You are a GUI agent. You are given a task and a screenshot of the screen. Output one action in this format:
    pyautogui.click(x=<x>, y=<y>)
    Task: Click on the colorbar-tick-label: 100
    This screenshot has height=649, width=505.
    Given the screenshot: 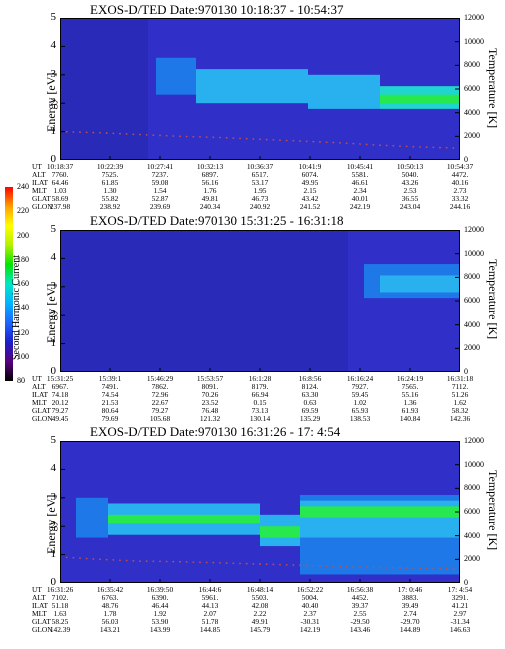 What is the action you would take?
    pyautogui.click(x=23, y=356)
    